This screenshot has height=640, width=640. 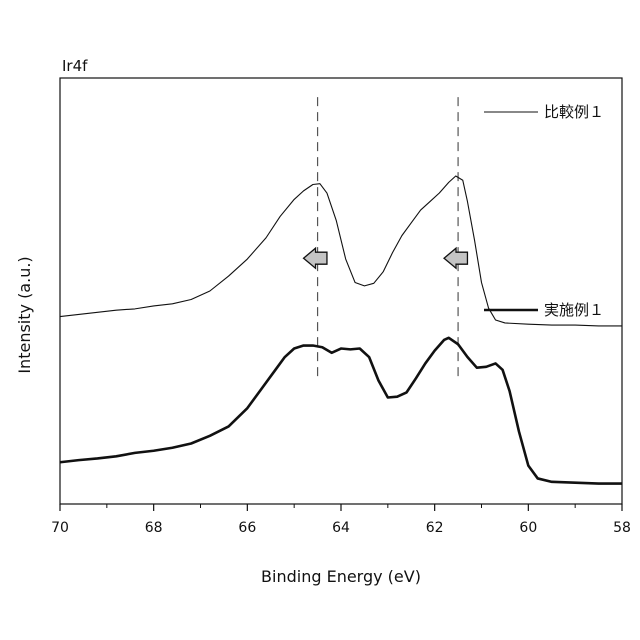 What do you see at coordinates (574, 310) in the screenshot?
I see `legend-label-example: 実施例１` at bounding box center [574, 310].